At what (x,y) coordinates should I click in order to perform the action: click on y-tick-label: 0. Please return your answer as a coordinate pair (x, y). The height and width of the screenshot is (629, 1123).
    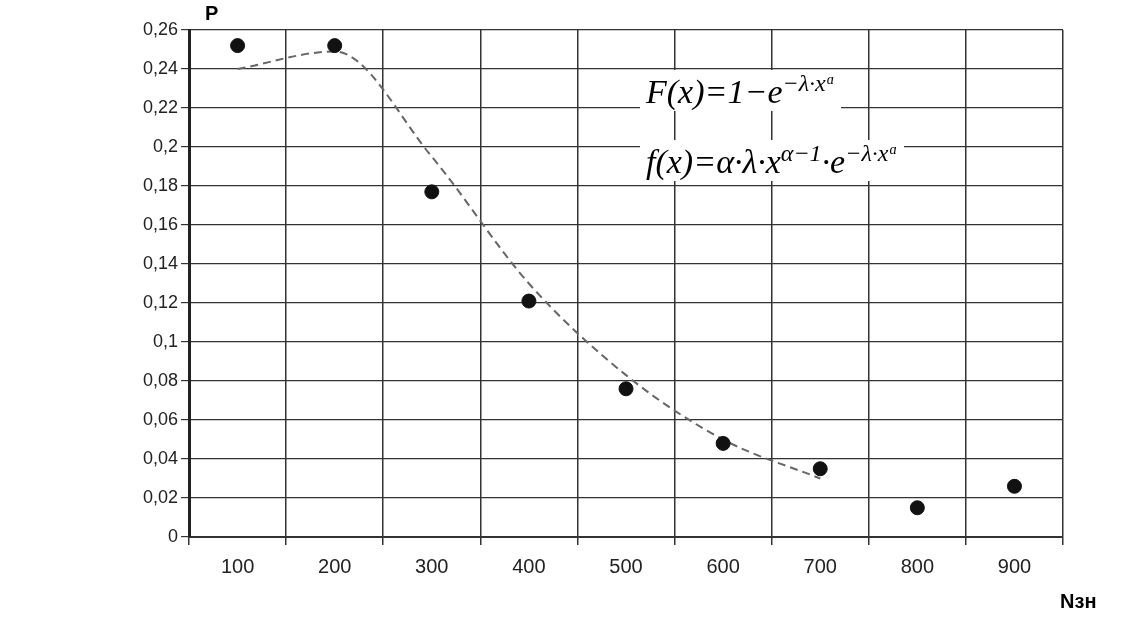
    Looking at the image, I should click on (173, 535).